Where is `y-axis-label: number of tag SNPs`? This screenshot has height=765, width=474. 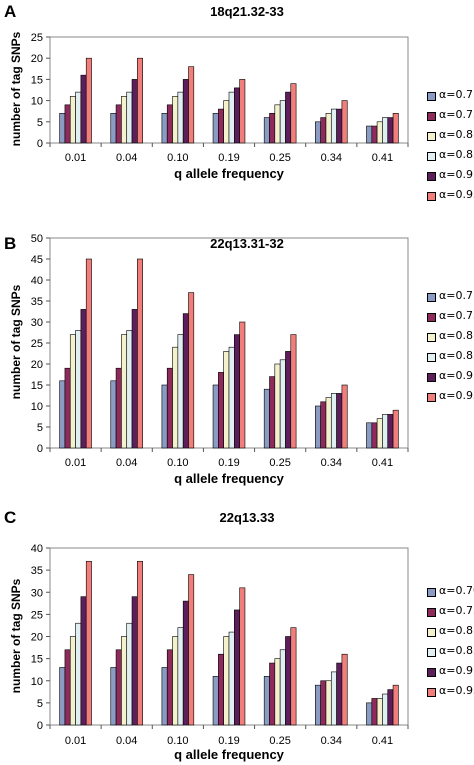 y-axis-label: number of tag SNPs is located at coordinates (16, 635).